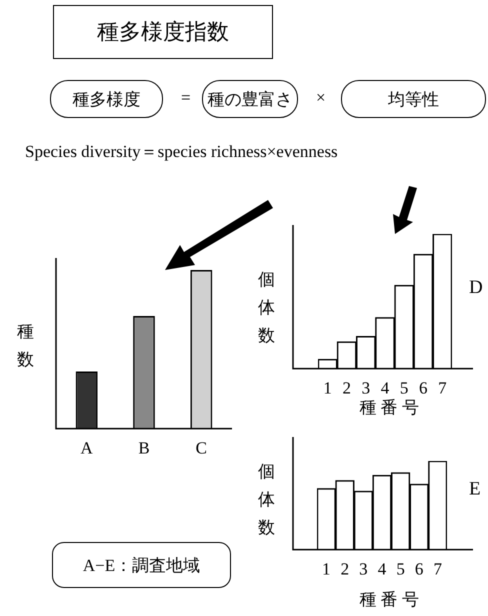  What do you see at coordinates (202, 448) in the screenshot?
I see `x-tick-label: C` at bounding box center [202, 448].